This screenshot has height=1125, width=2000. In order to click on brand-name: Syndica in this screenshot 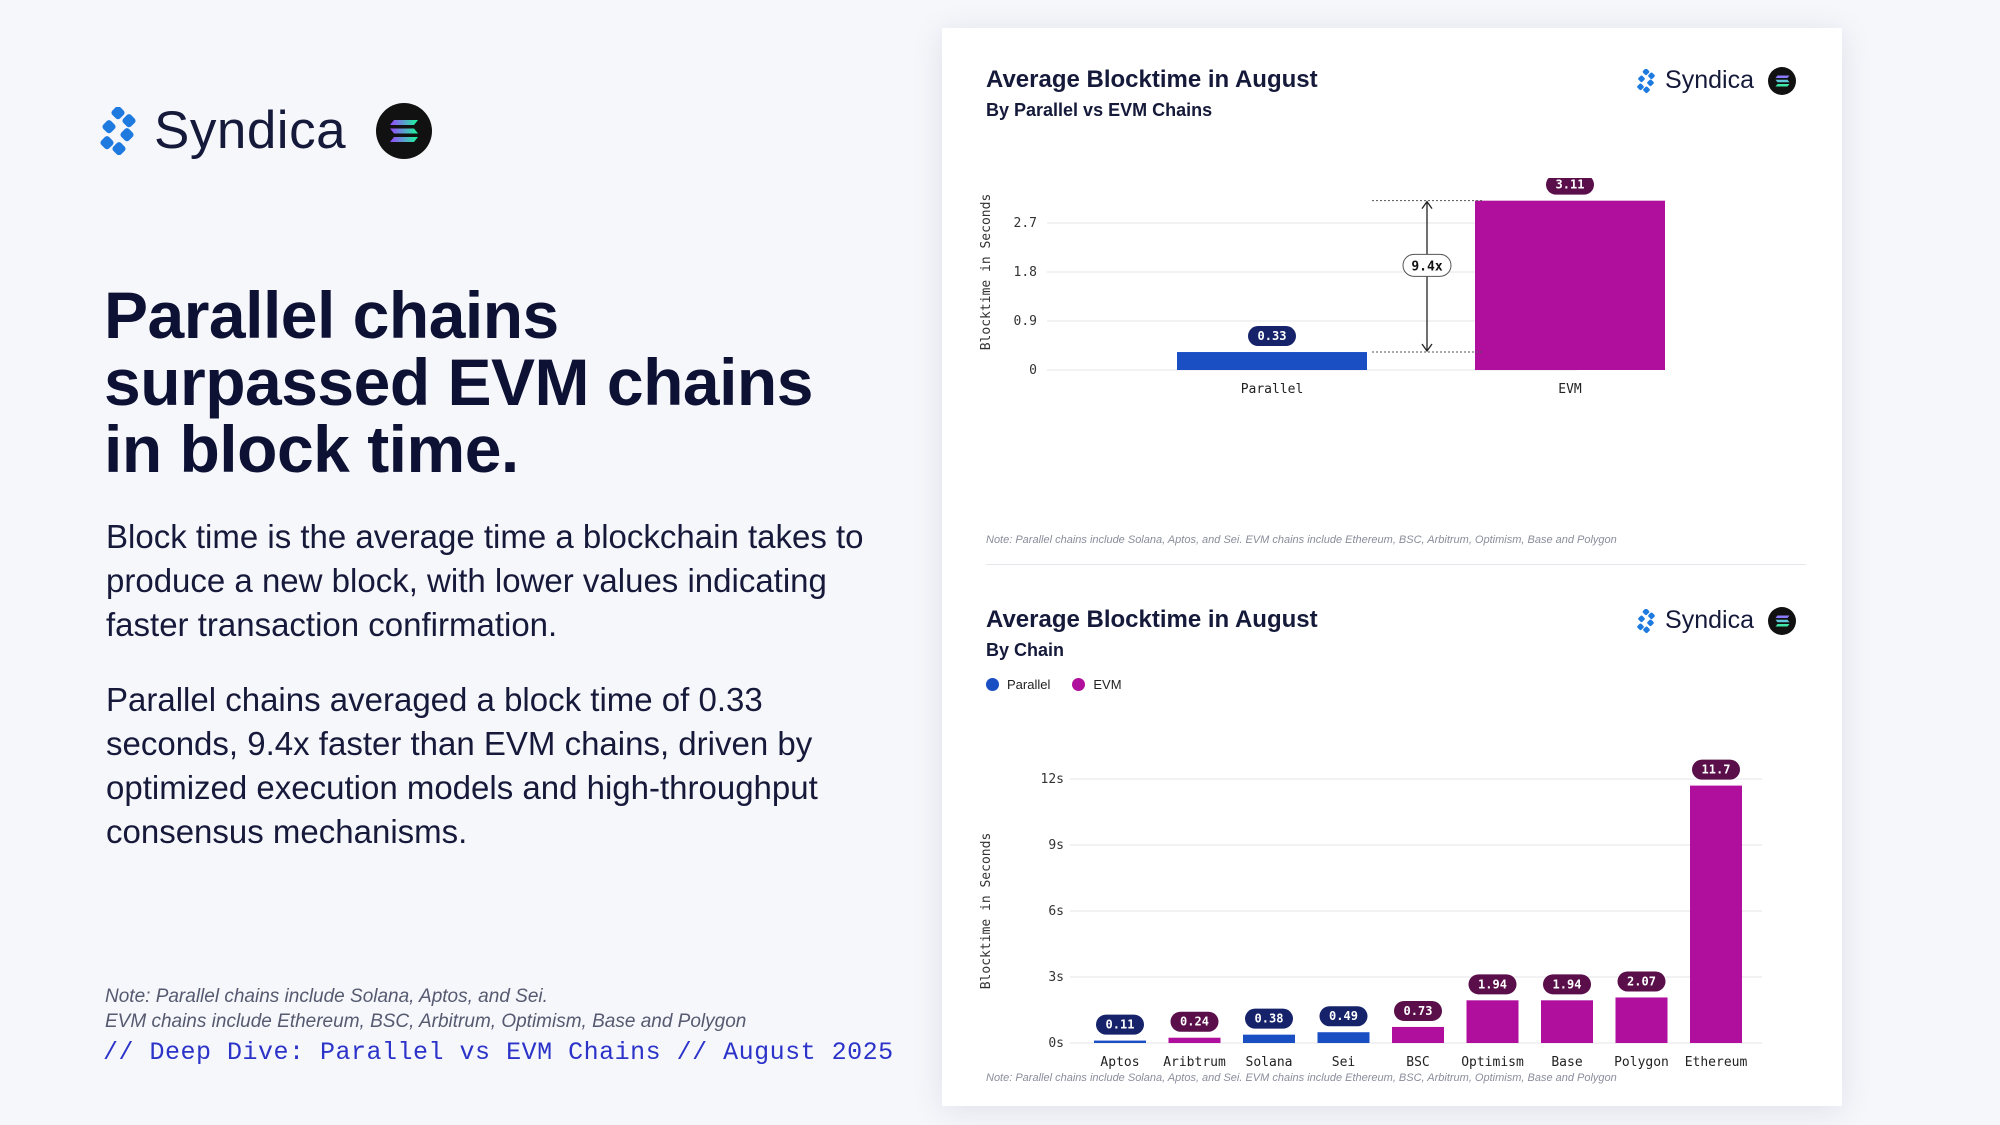, I will do `click(250, 130)`.